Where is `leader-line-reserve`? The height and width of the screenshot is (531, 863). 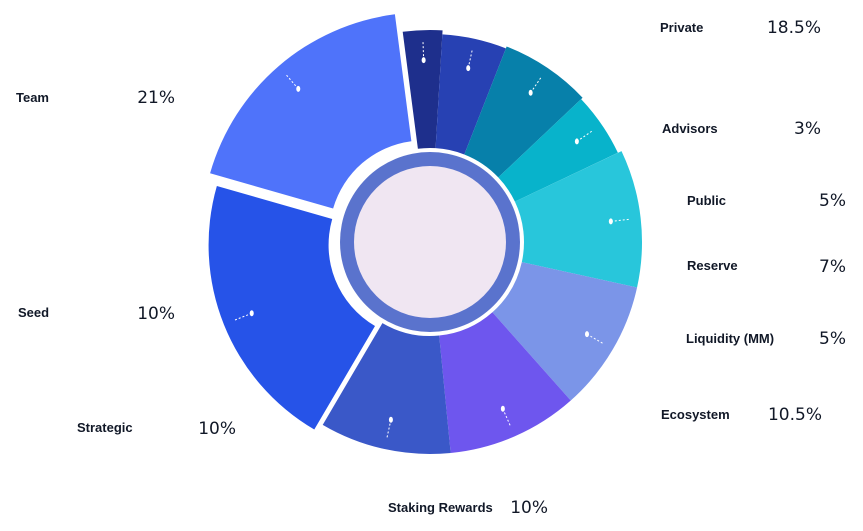
leader-line-reserve is located at coordinates (536, 85).